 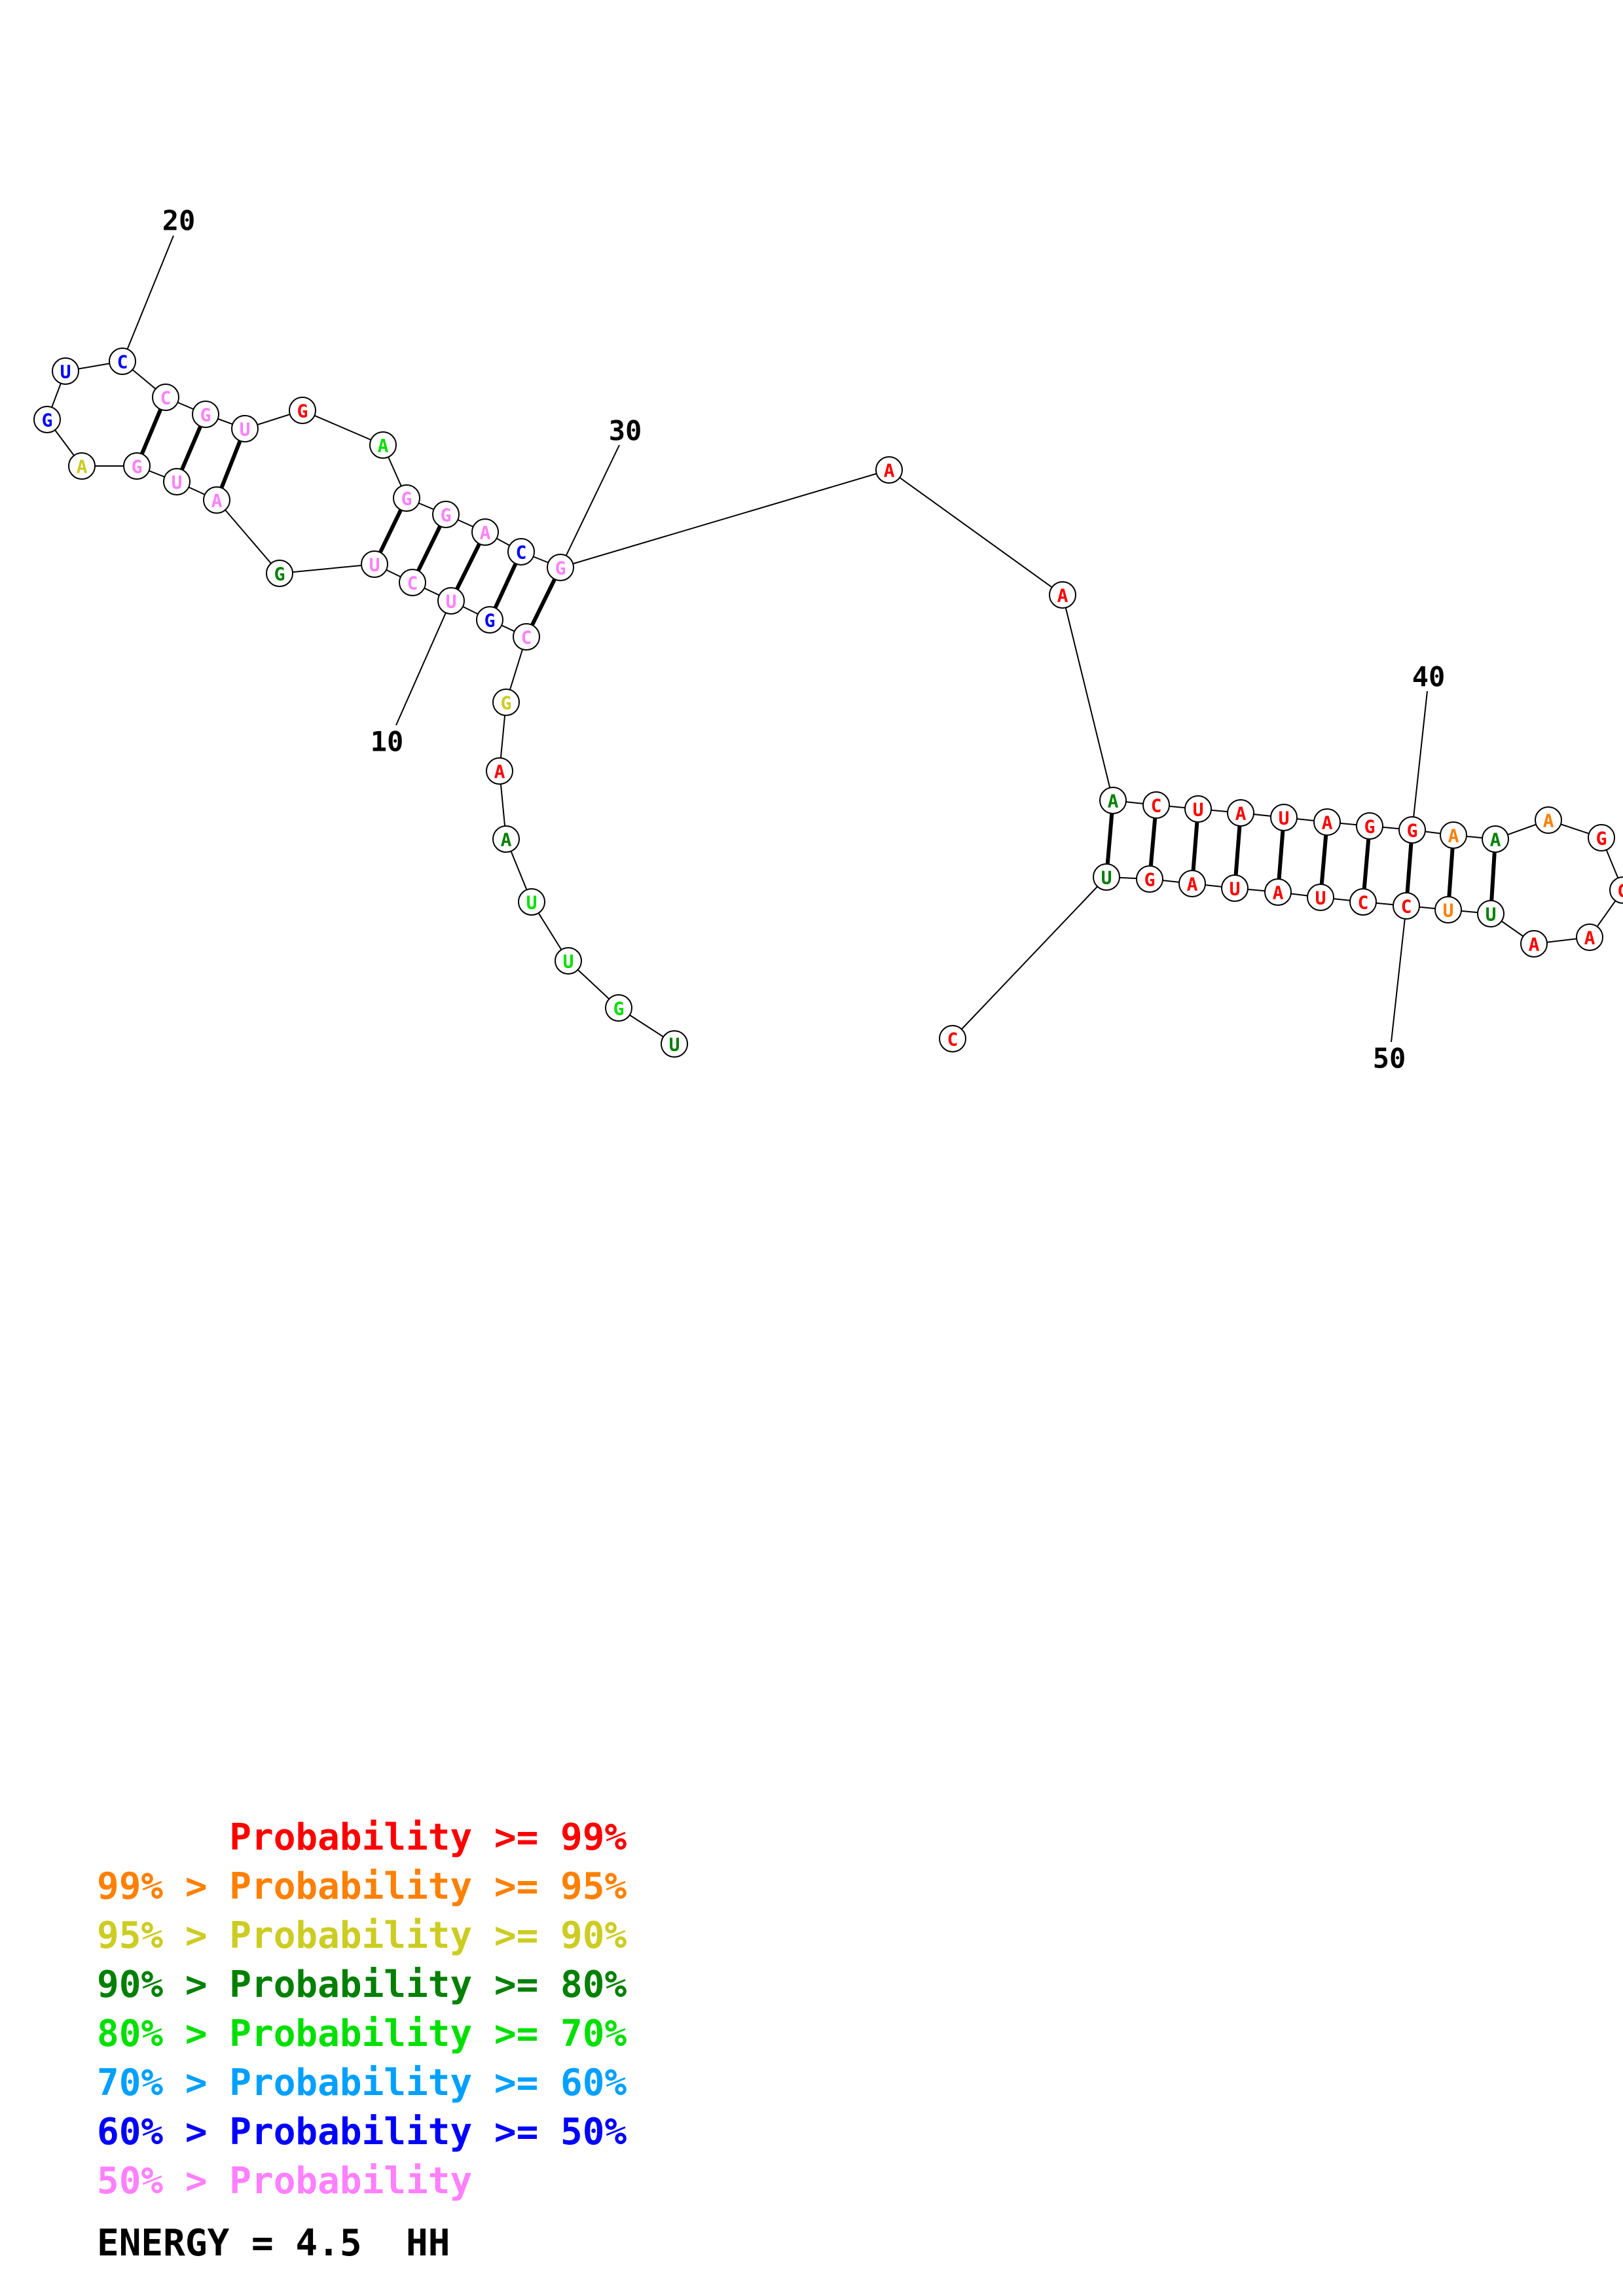 What do you see at coordinates (362, 1985) in the screenshot?
I see `legend-row: 90% > Probability >= 80%` at bounding box center [362, 1985].